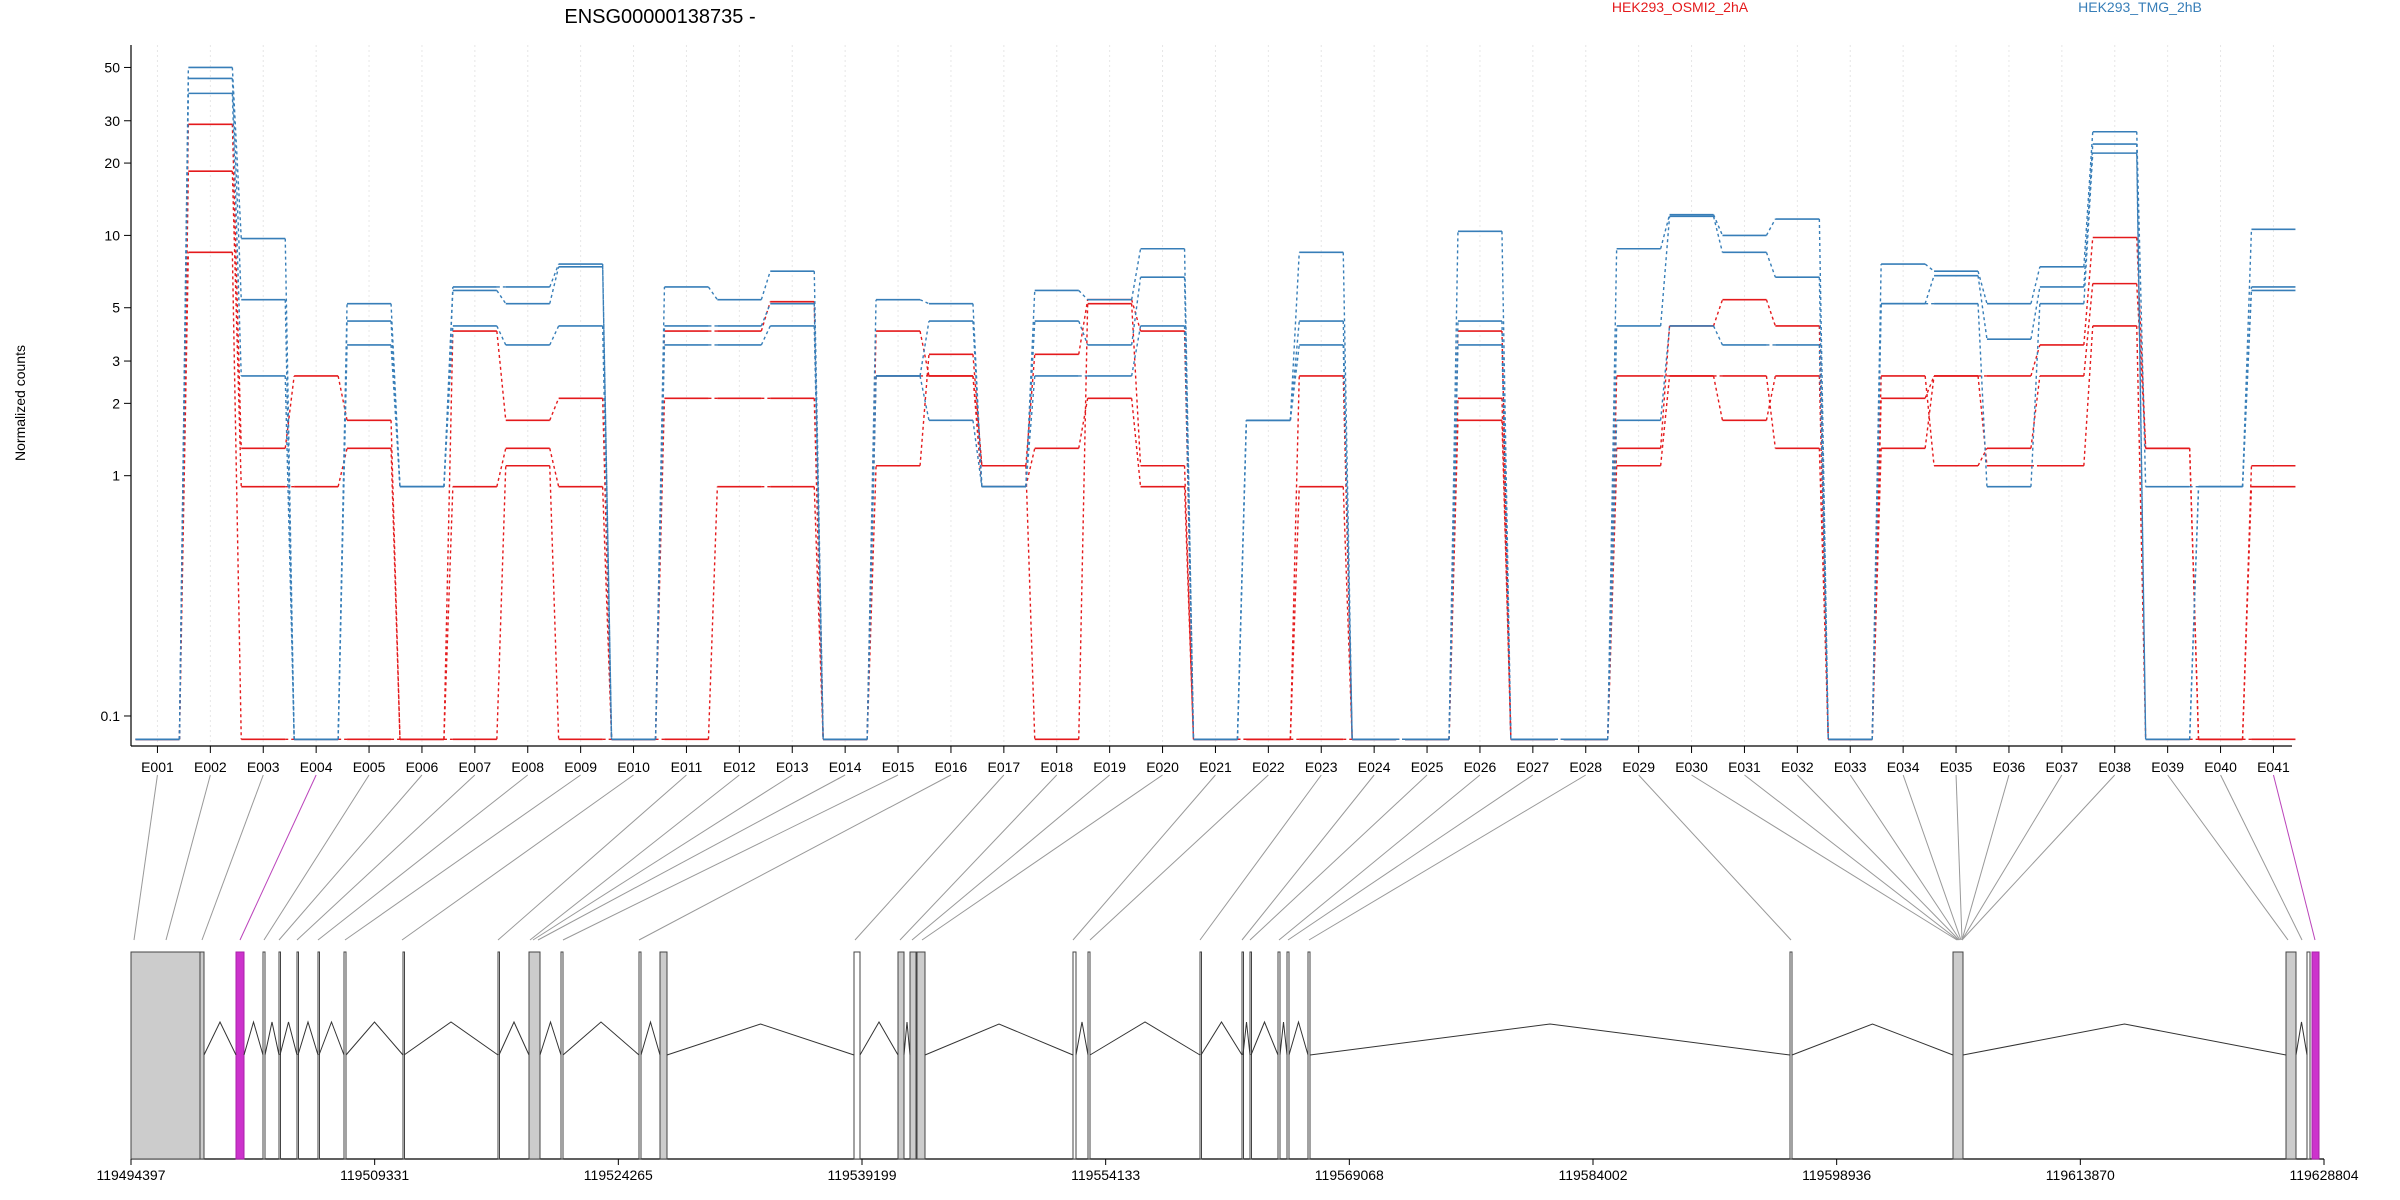 The width and height of the screenshot is (2400, 1200). Describe the element at coordinates (1903, 767) in the screenshot. I see `x-tick-label: E034` at that location.